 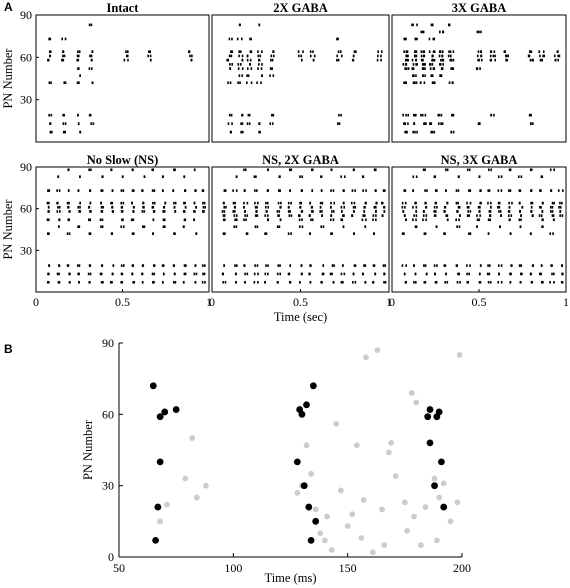 What do you see at coordinates (392, 302) in the screenshot?
I see `x-tick-label: 0` at bounding box center [392, 302].